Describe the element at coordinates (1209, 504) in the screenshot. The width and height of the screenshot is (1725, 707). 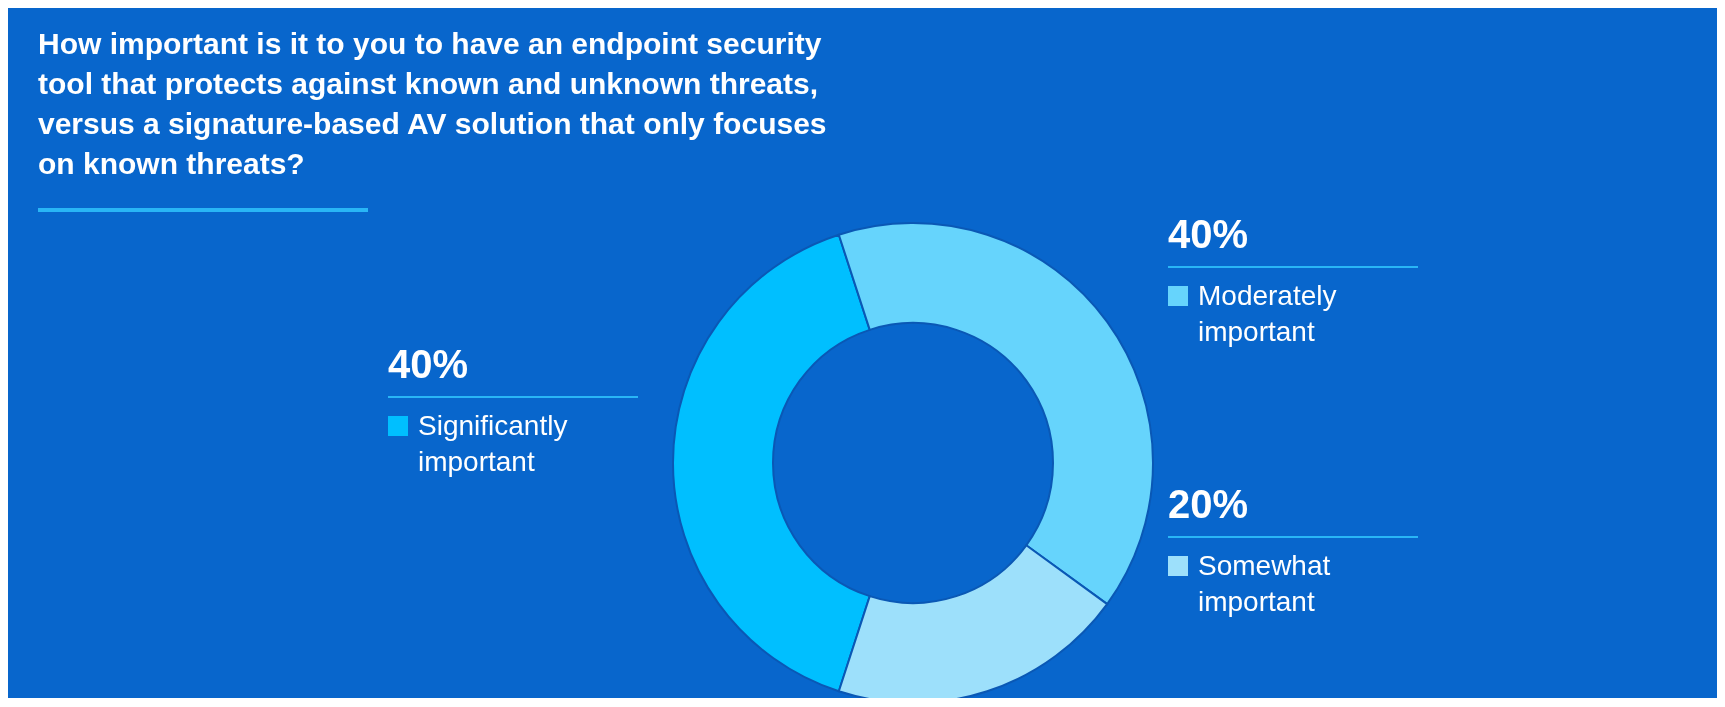
I see `data-label: 20%` at that location.